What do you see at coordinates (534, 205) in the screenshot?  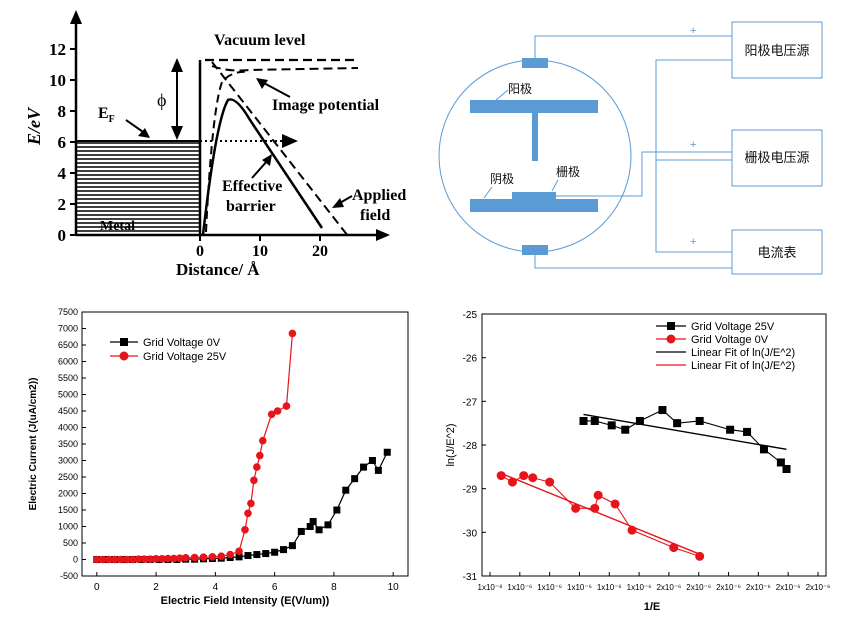 I see `cathode-plate` at bounding box center [534, 205].